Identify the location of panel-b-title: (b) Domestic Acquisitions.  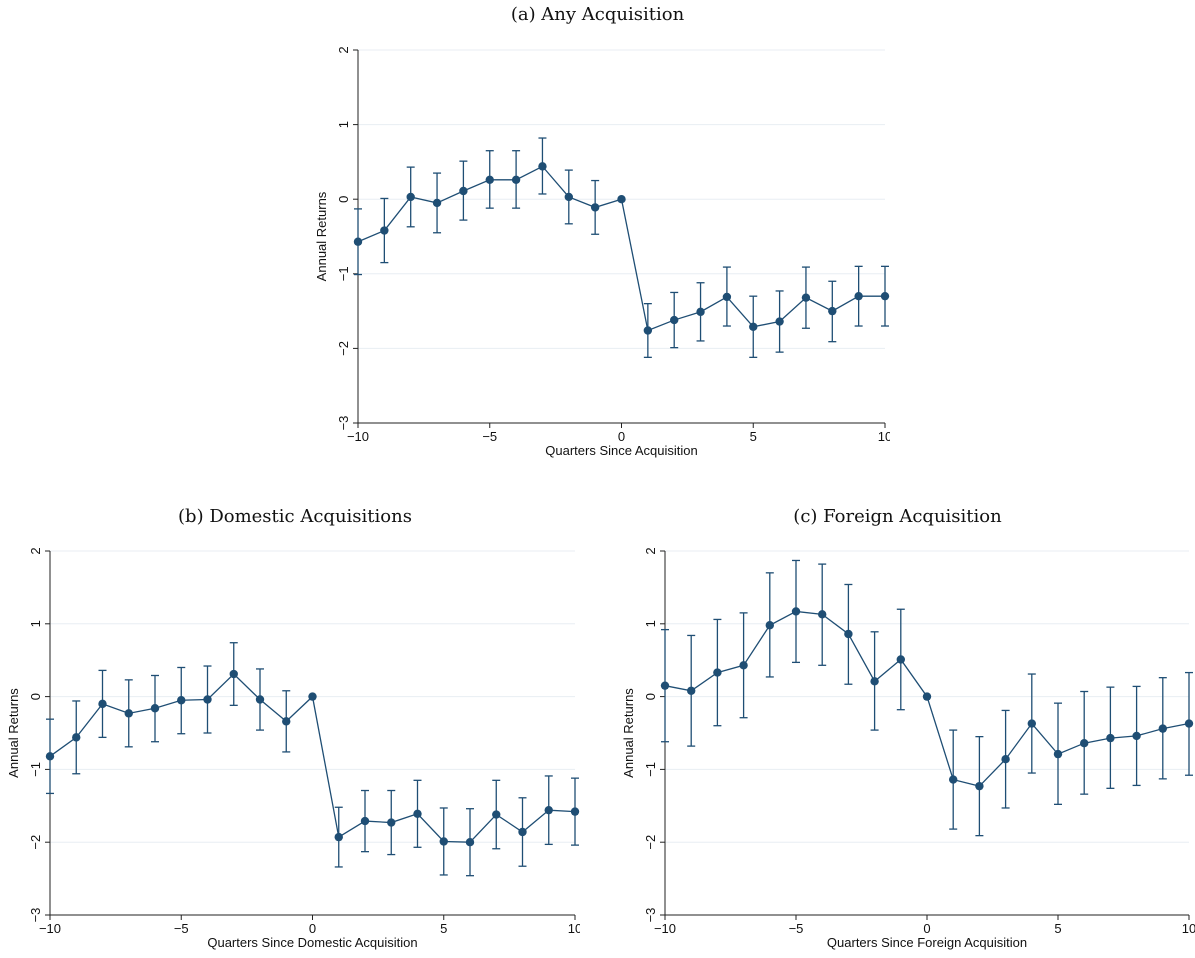
(295, 516).